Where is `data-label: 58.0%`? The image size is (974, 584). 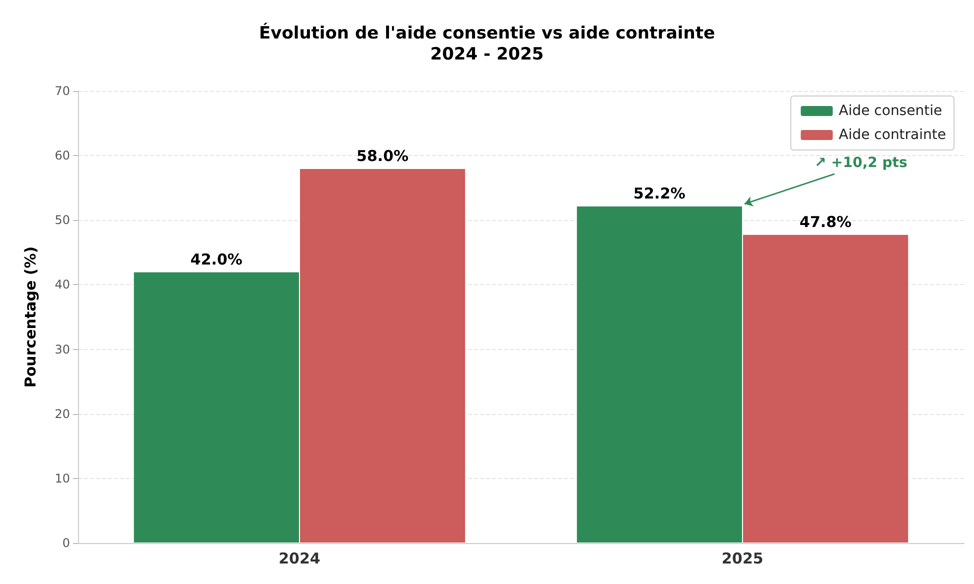 data-label: 58.0% is located at coordinates (382, 155).